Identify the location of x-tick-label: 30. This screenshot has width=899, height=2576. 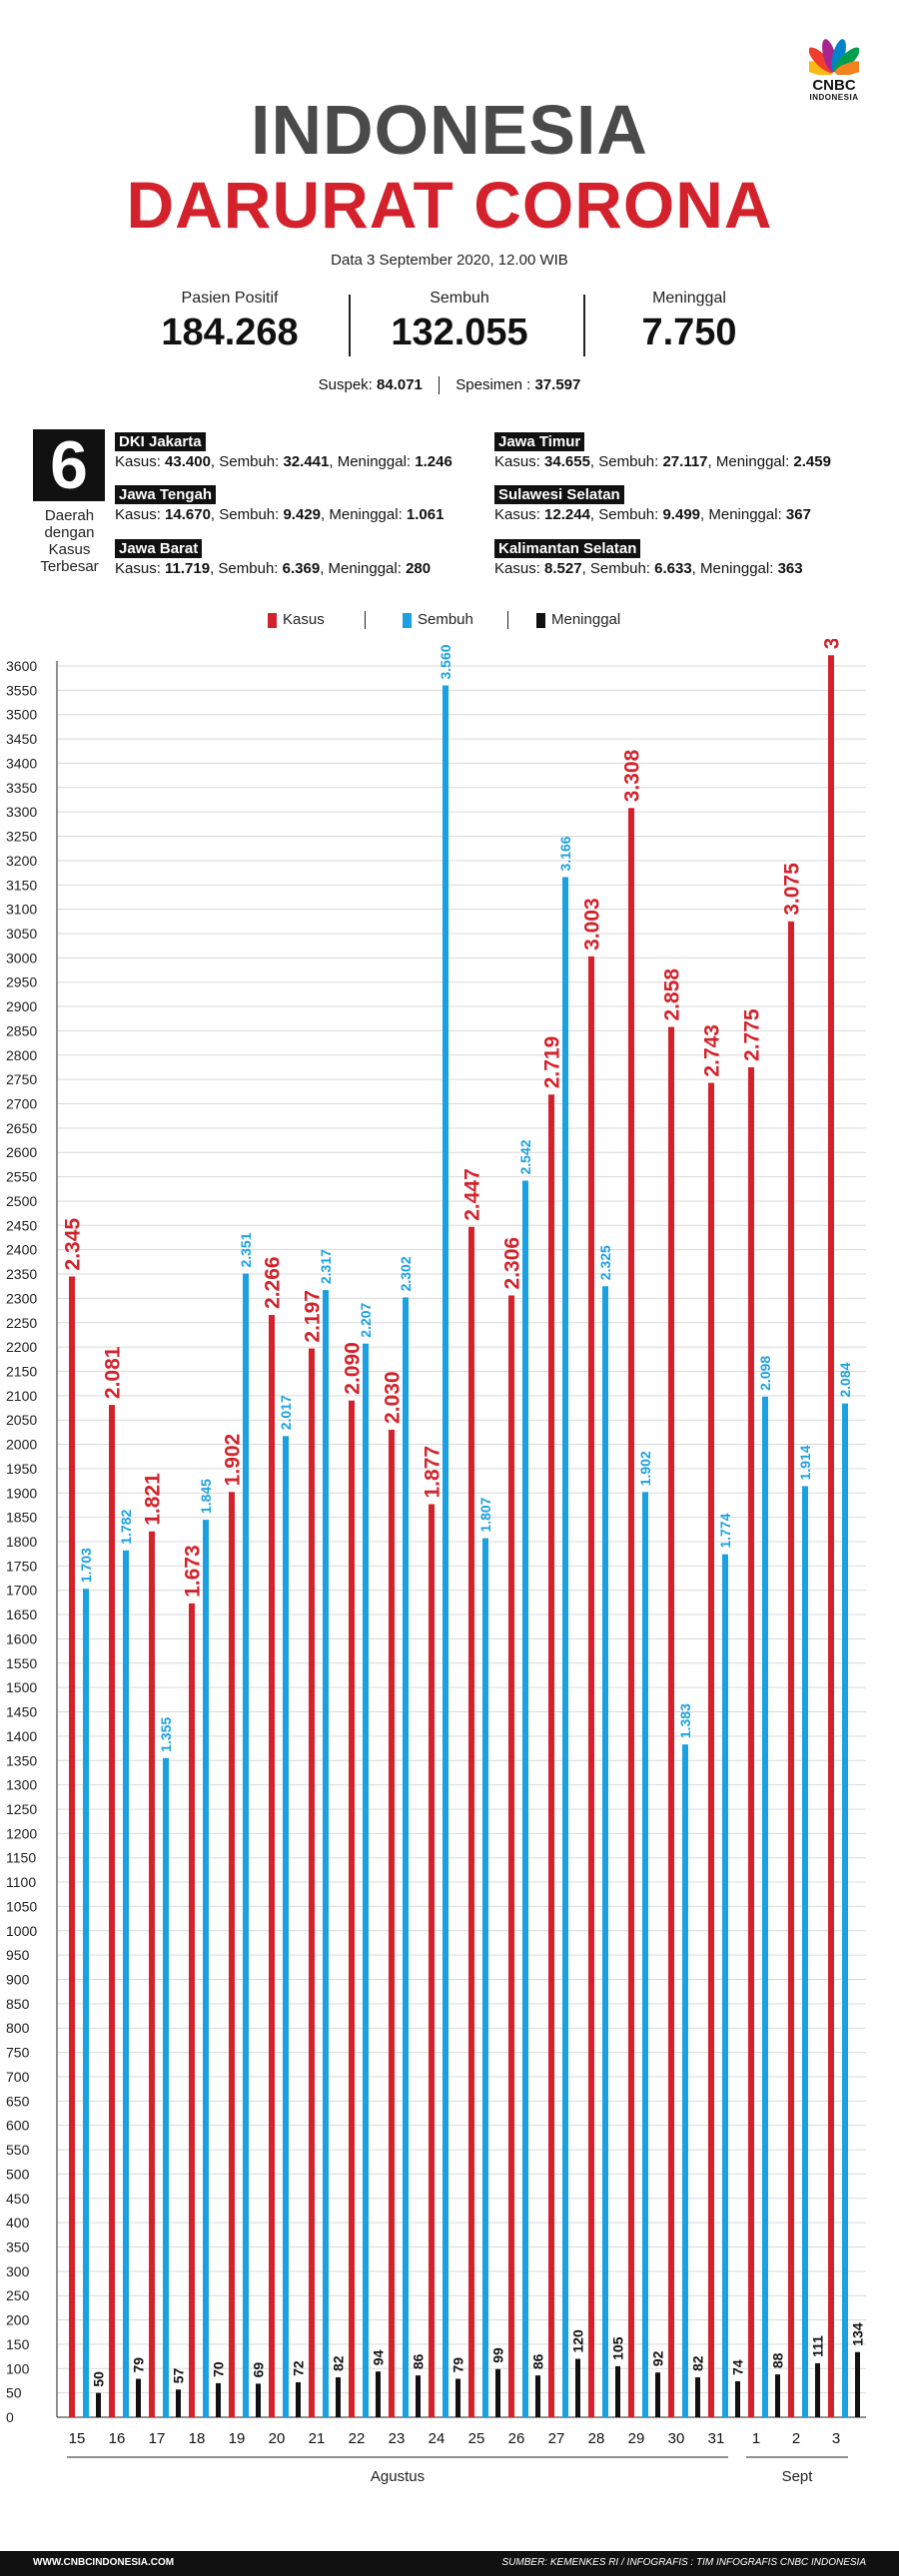
(676, 2438).